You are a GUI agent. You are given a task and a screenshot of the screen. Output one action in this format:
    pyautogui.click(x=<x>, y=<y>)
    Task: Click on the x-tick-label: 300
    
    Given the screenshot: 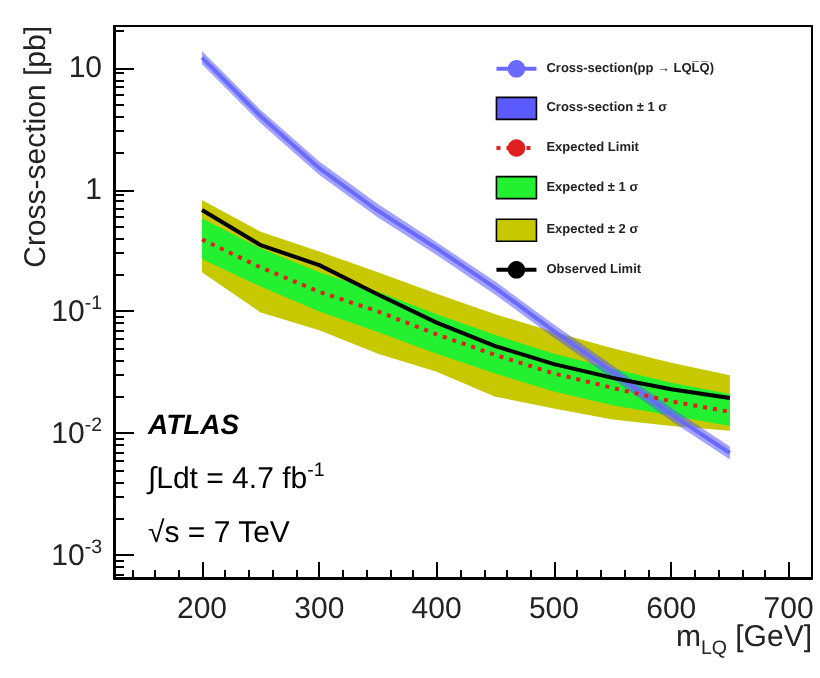 What is the action you would take?
    pyautogui.click(x=319, y=609)
    